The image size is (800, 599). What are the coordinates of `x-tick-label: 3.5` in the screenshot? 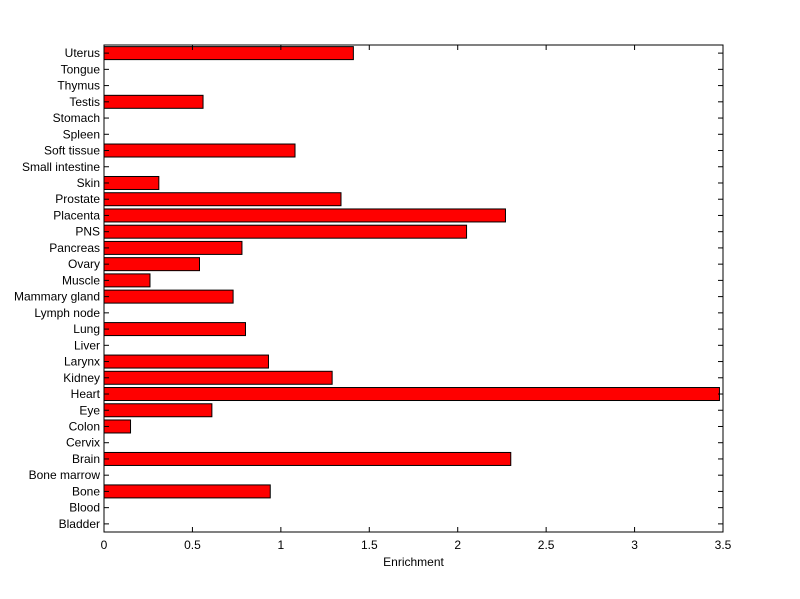 It's located at (723, 545).